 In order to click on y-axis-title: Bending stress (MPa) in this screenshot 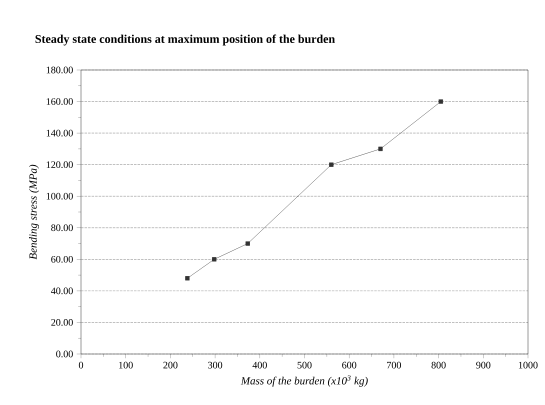, I will do `click(34, 212)`.